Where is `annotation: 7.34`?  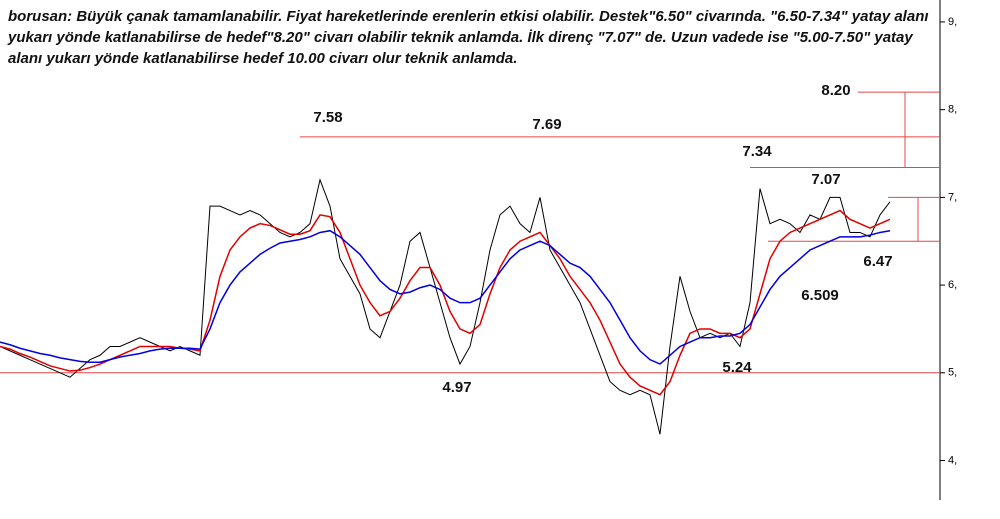
annotation: 7.34 is located at coordinates (757, 151).